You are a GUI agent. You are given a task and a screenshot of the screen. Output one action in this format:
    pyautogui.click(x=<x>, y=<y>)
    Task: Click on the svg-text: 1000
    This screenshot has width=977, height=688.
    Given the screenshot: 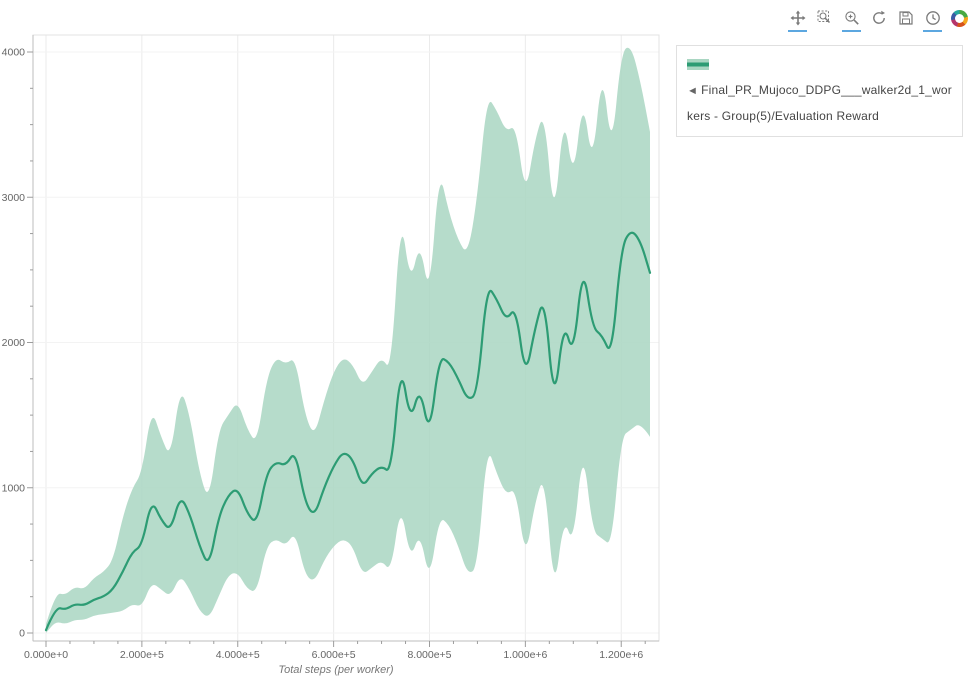 What is the action you would take?
    pyautogui.click(x=14, y=488)
    